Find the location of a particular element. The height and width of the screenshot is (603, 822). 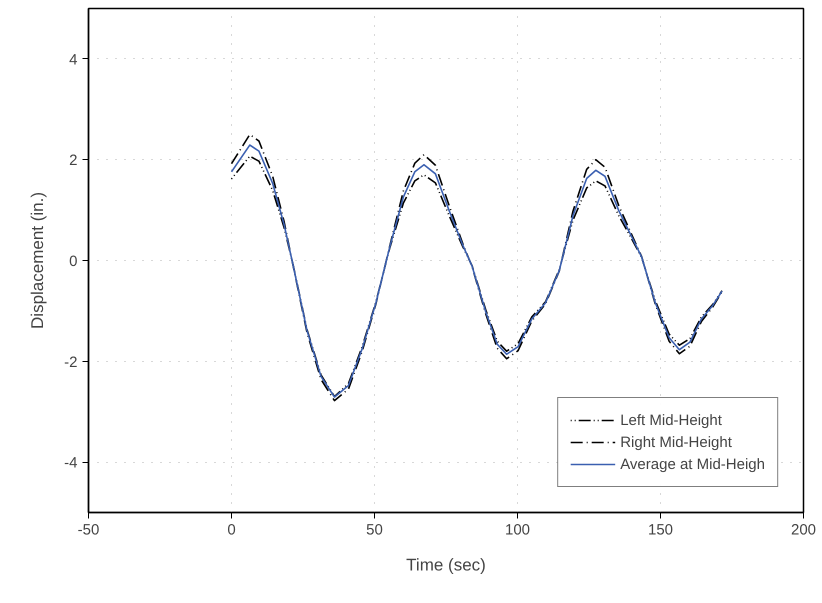

x-tick-label: 0 is located at coordinates (231, 530).